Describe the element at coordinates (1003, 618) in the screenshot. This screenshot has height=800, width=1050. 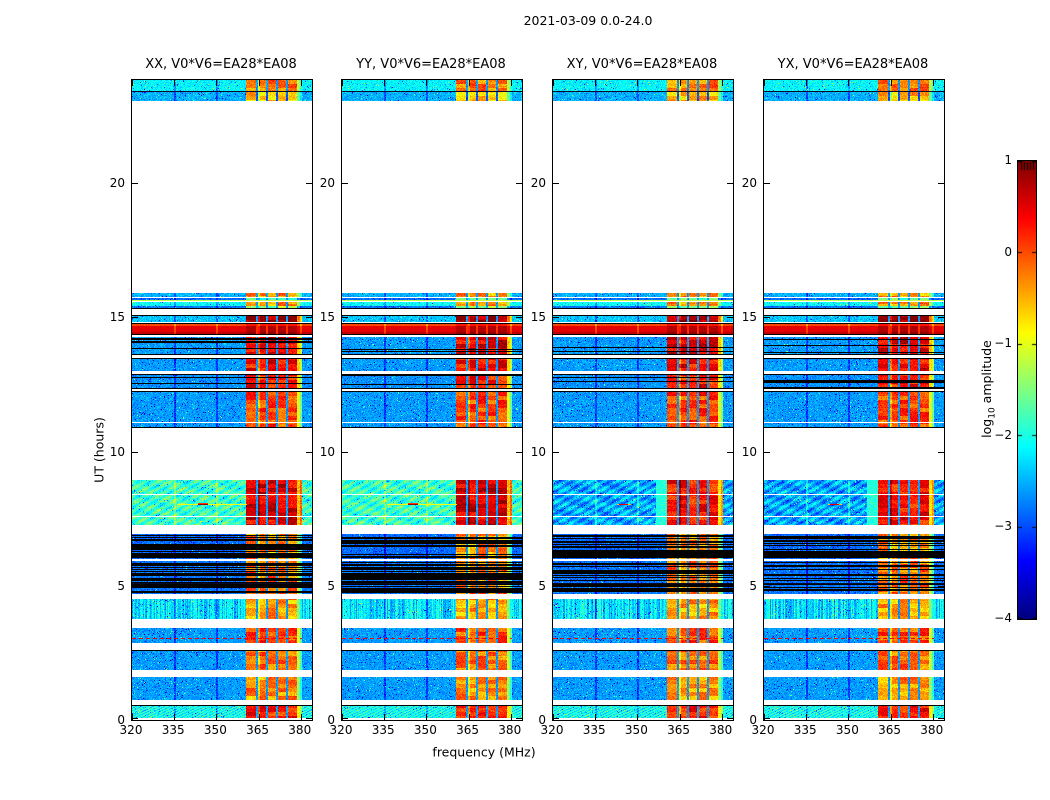
I see `colorbar-tick-label: −4` at that location.